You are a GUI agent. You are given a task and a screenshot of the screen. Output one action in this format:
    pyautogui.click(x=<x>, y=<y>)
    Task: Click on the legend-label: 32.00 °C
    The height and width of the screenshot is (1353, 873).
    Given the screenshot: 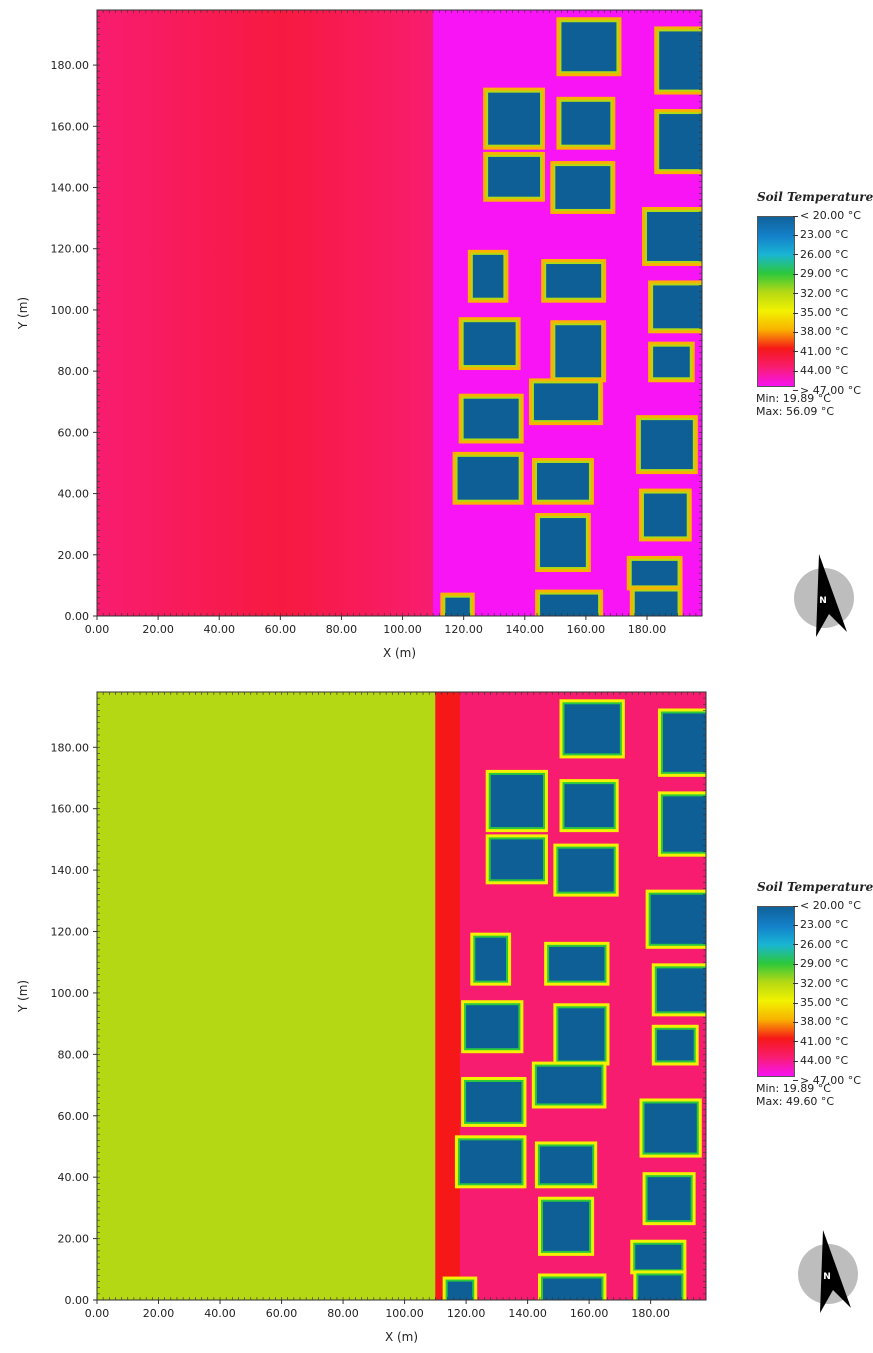 What is the action you would take?
    pyautogui.click(x=820, y=293)
    